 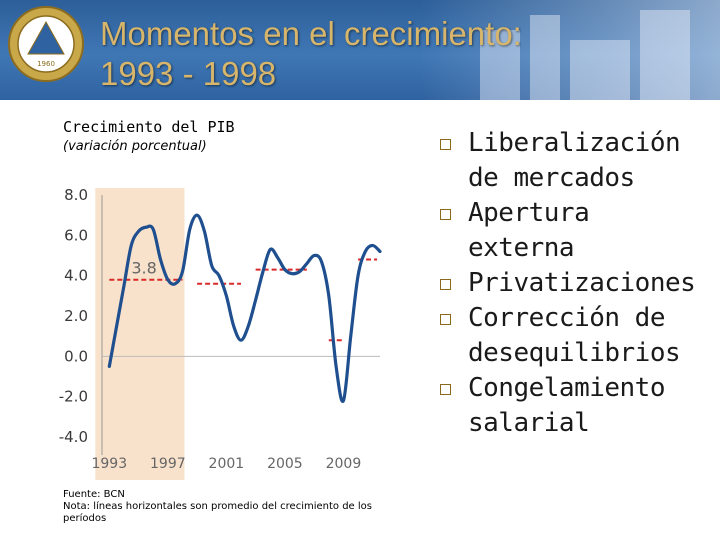 I want to click on x-tick-label: 1993, so click(x=109, y=464).